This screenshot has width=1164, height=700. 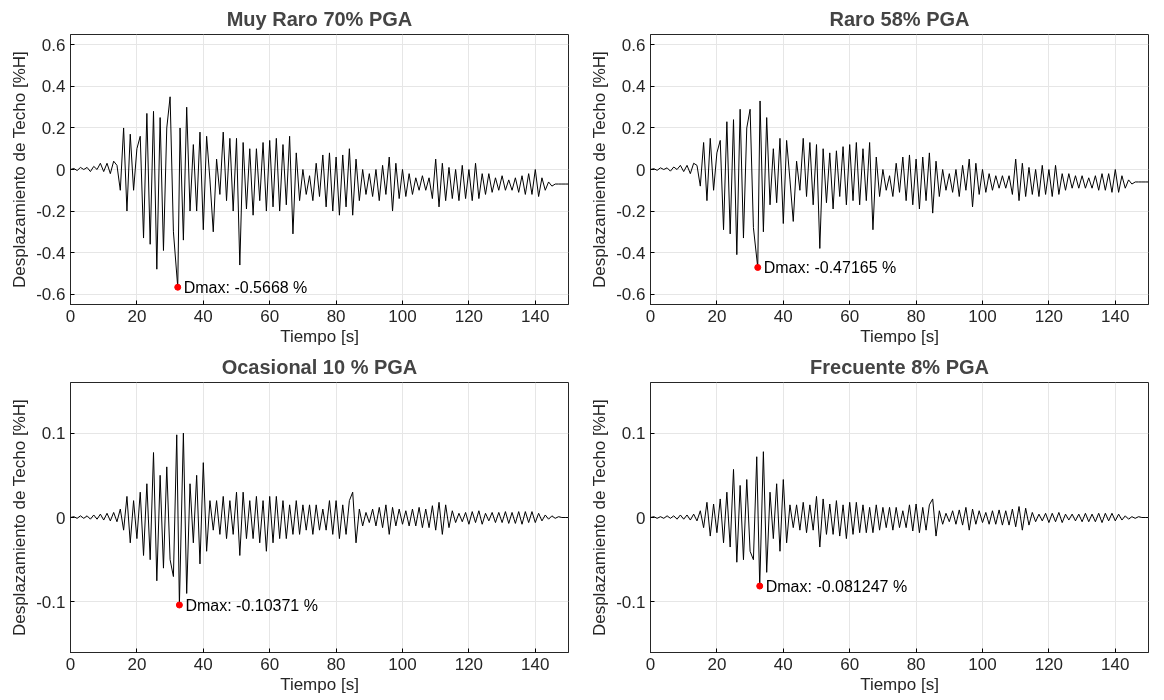 I want to click on chart-title: Frecuente 8% PGA, so click(x=899, y=366).